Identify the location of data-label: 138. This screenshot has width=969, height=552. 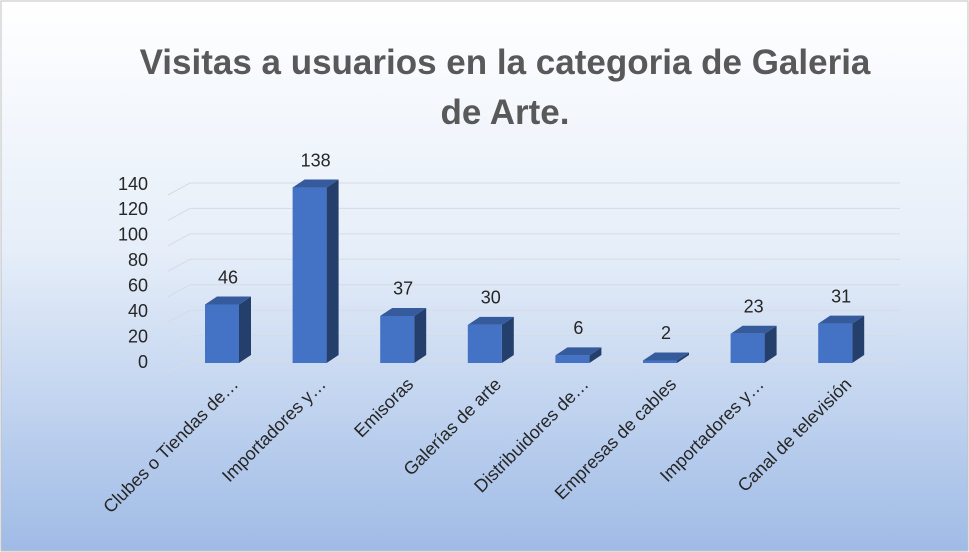
(316, 160).